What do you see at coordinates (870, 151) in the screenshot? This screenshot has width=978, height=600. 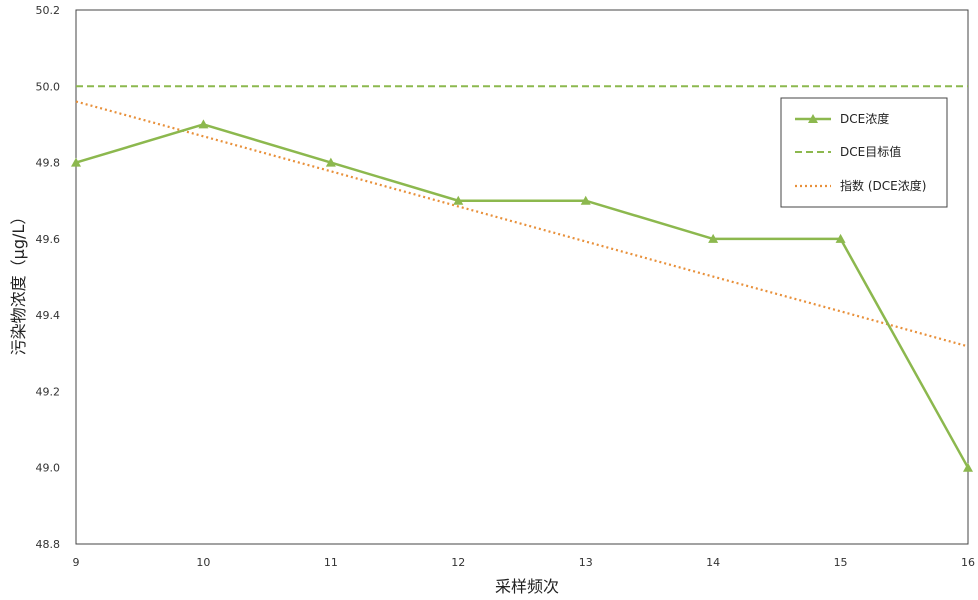 I see `legend-label: DCE目标值` at bounding box center [870, 151].